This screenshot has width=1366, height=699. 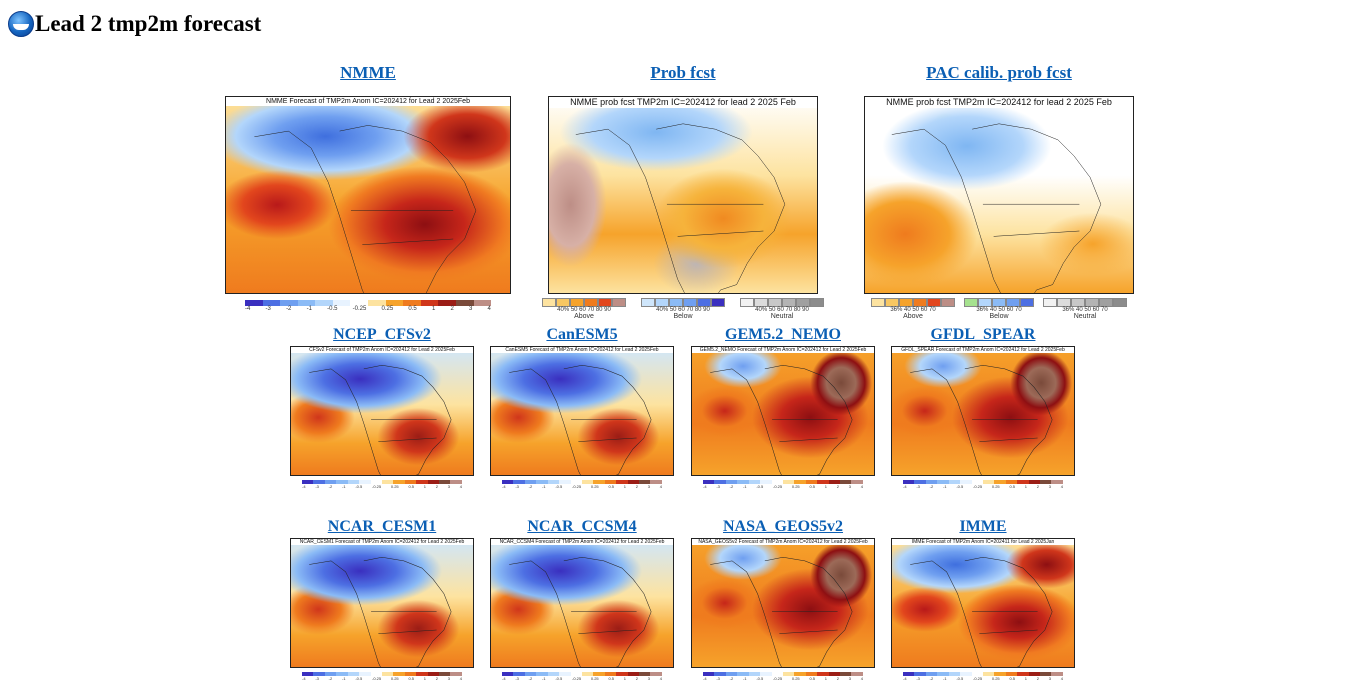 I want to click on ncar-ccsm4-link: NCAR_CCSM4, so click(x=582, y=526).